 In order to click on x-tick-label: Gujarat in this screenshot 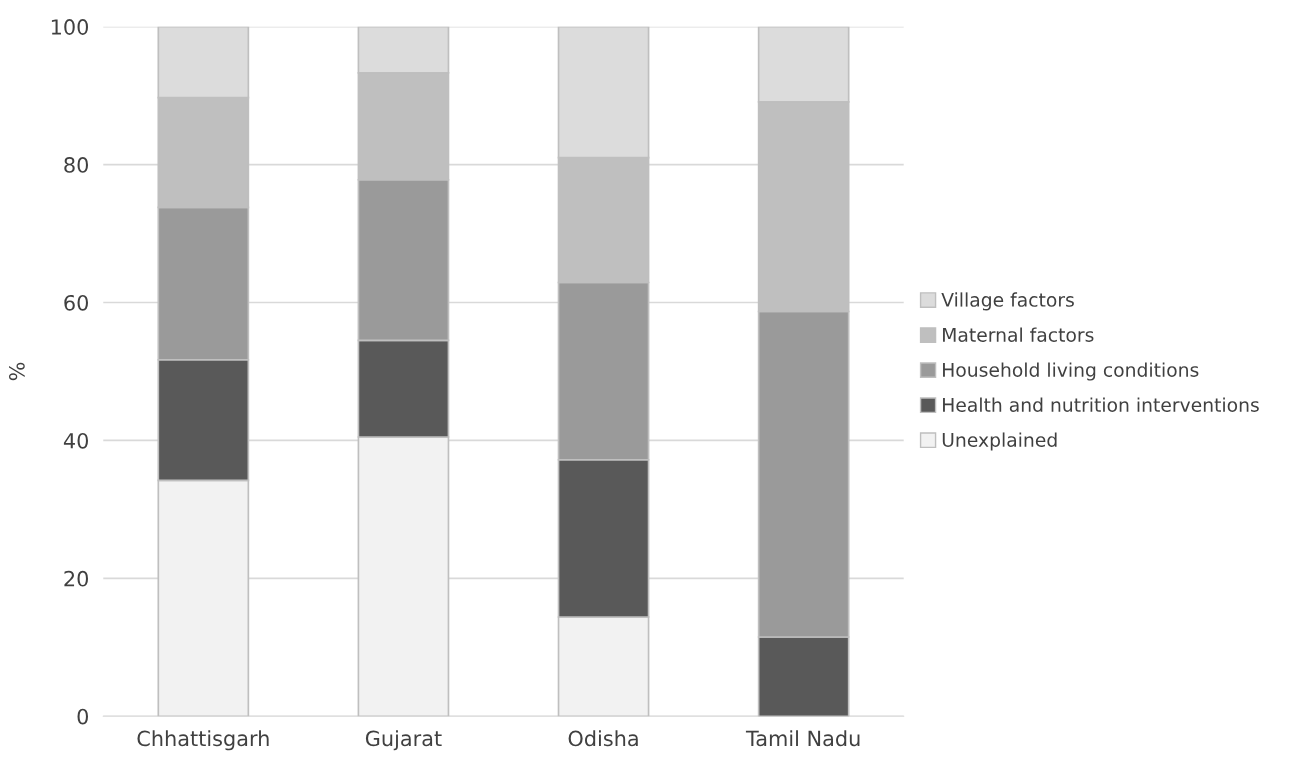, I will do `click(403, 740)`.